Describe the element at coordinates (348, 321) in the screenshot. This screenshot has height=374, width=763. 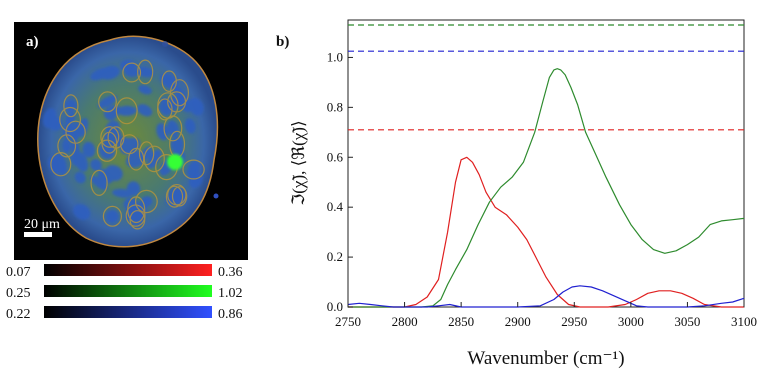
I see `x-tick-label: 2750` at that location.